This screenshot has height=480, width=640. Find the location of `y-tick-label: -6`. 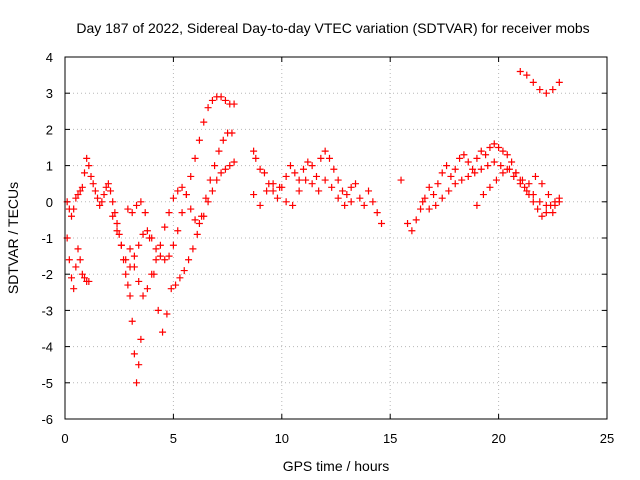

y-tick-label: -6 is located at coordinates (47, 419).